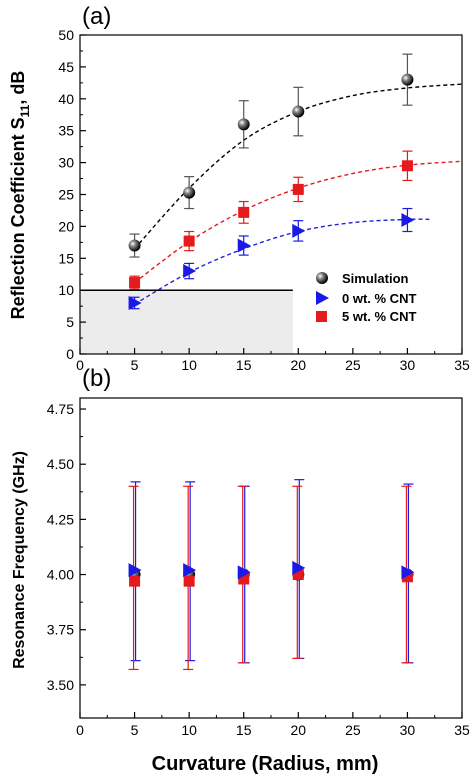 This screenshot has height=780, width=474. I want to click on panel-b-y-tick-label: 3.50, so click(60, 685).